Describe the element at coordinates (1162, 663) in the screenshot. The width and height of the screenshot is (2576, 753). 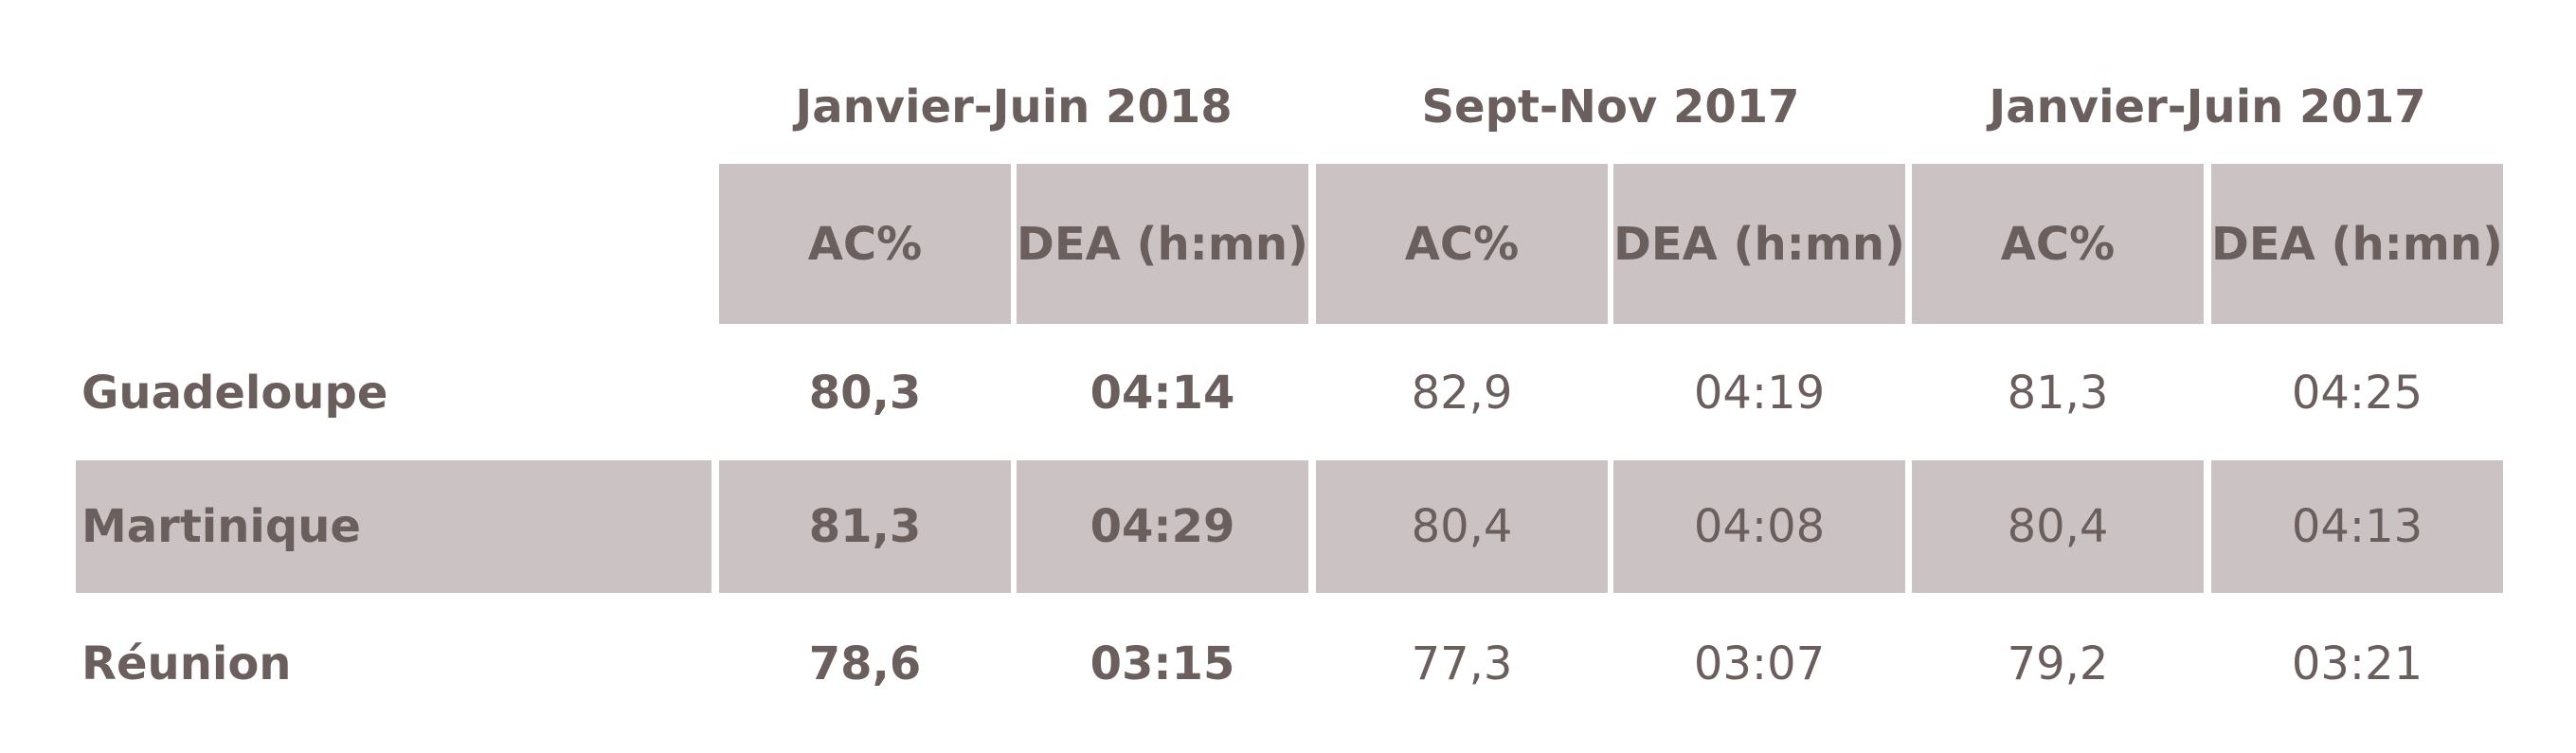
I see `cell: 03:15` at that location.